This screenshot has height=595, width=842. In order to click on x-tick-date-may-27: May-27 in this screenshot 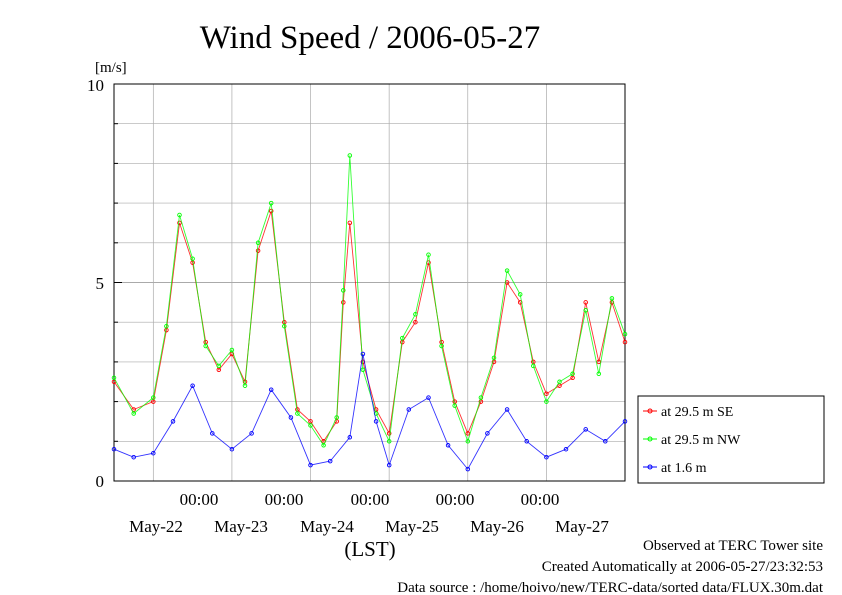, I will do `click(582, 526)`.